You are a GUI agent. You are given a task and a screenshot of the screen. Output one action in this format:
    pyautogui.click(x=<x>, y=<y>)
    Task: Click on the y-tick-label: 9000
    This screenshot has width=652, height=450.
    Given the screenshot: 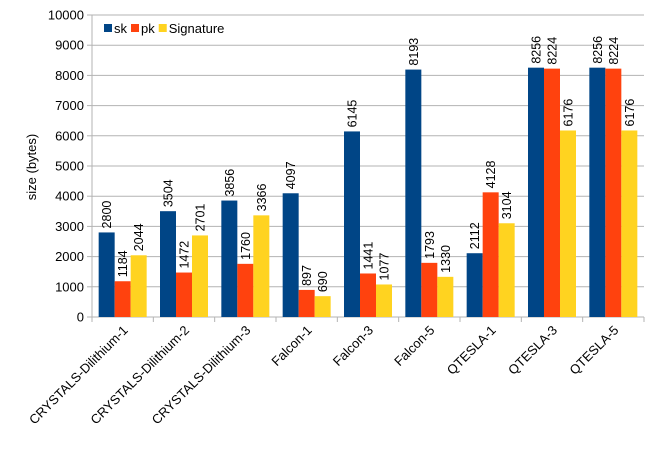 What is the action you would take?
    pyautogui.click(x=69, y=45)
    